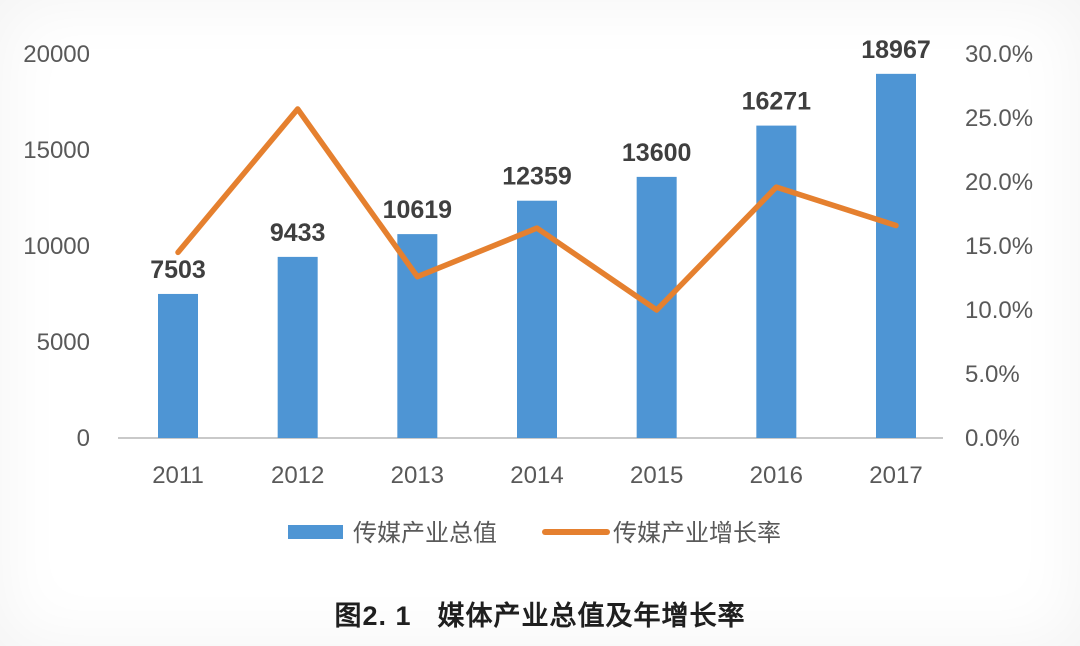  Describe the element at coordinates (178, 270) in the screenshot. I see `bar-label-2011: 7503` at that location.